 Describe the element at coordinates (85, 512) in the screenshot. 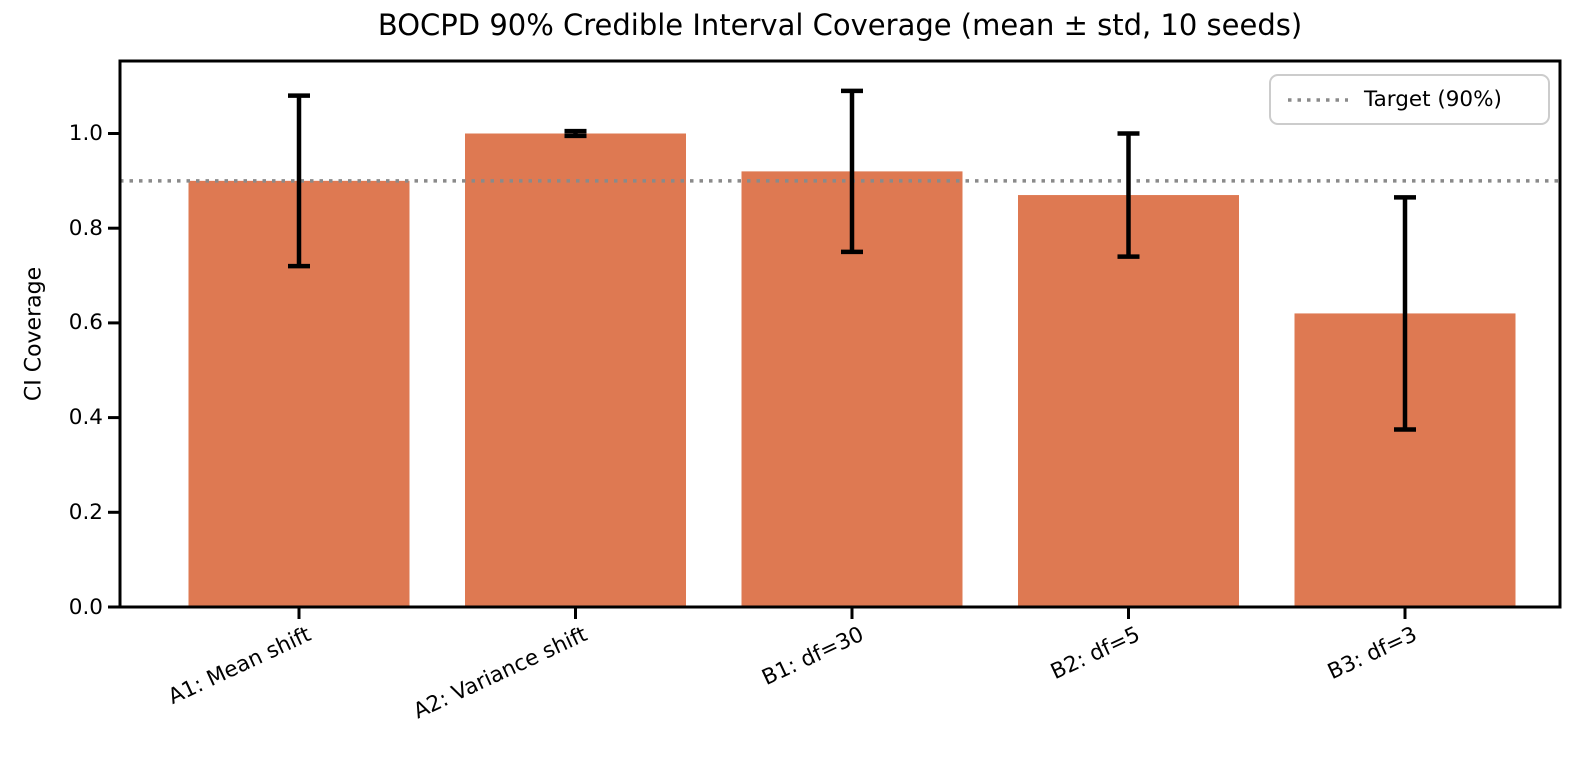

I see `y-tick-label-1: 0.2` at that location.